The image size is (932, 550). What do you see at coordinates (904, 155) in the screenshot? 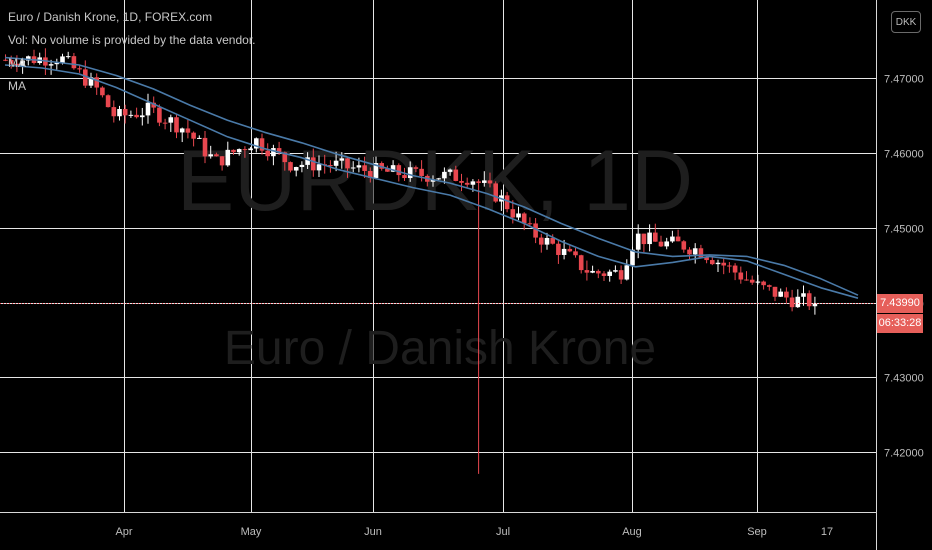
I see `y-tick-label: 7.46000` at bounding box center [904, 155].